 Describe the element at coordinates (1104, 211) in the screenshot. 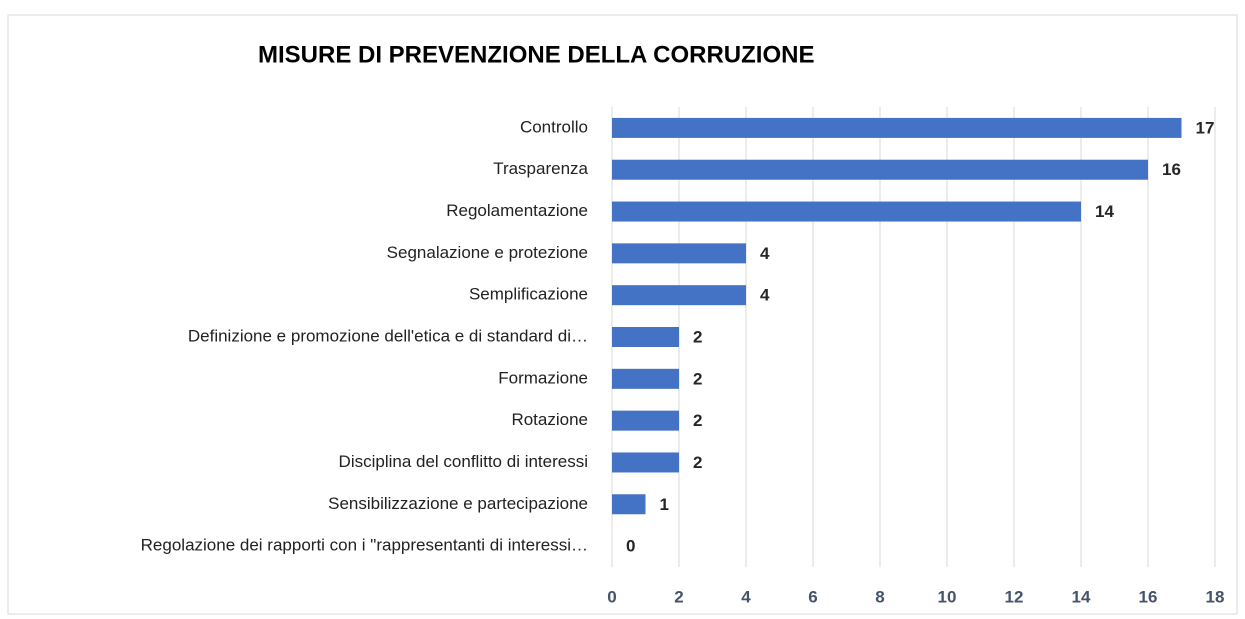

I see `value-label: 14` at that location.